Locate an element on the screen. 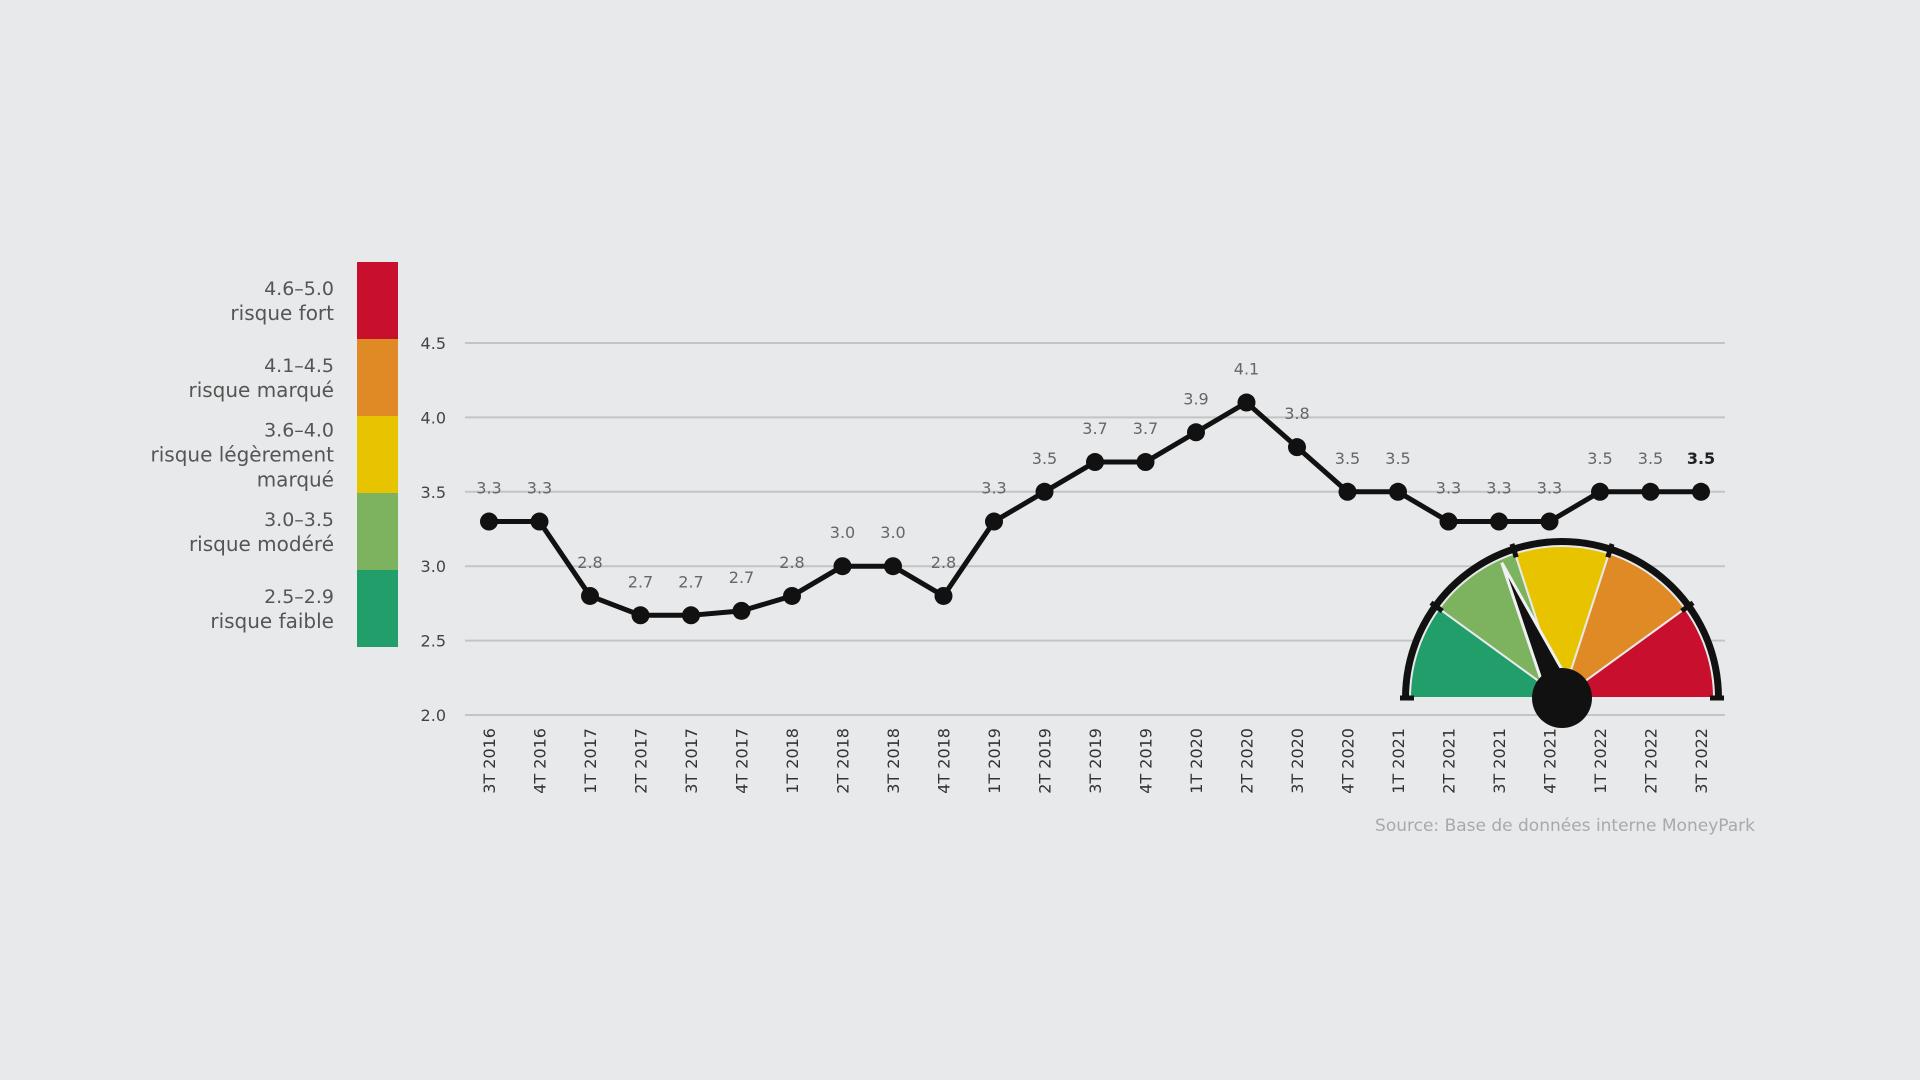 The image size is (1920, 1080). x-tick-label: 3T 2020 is located at coordinates (1297, 761).